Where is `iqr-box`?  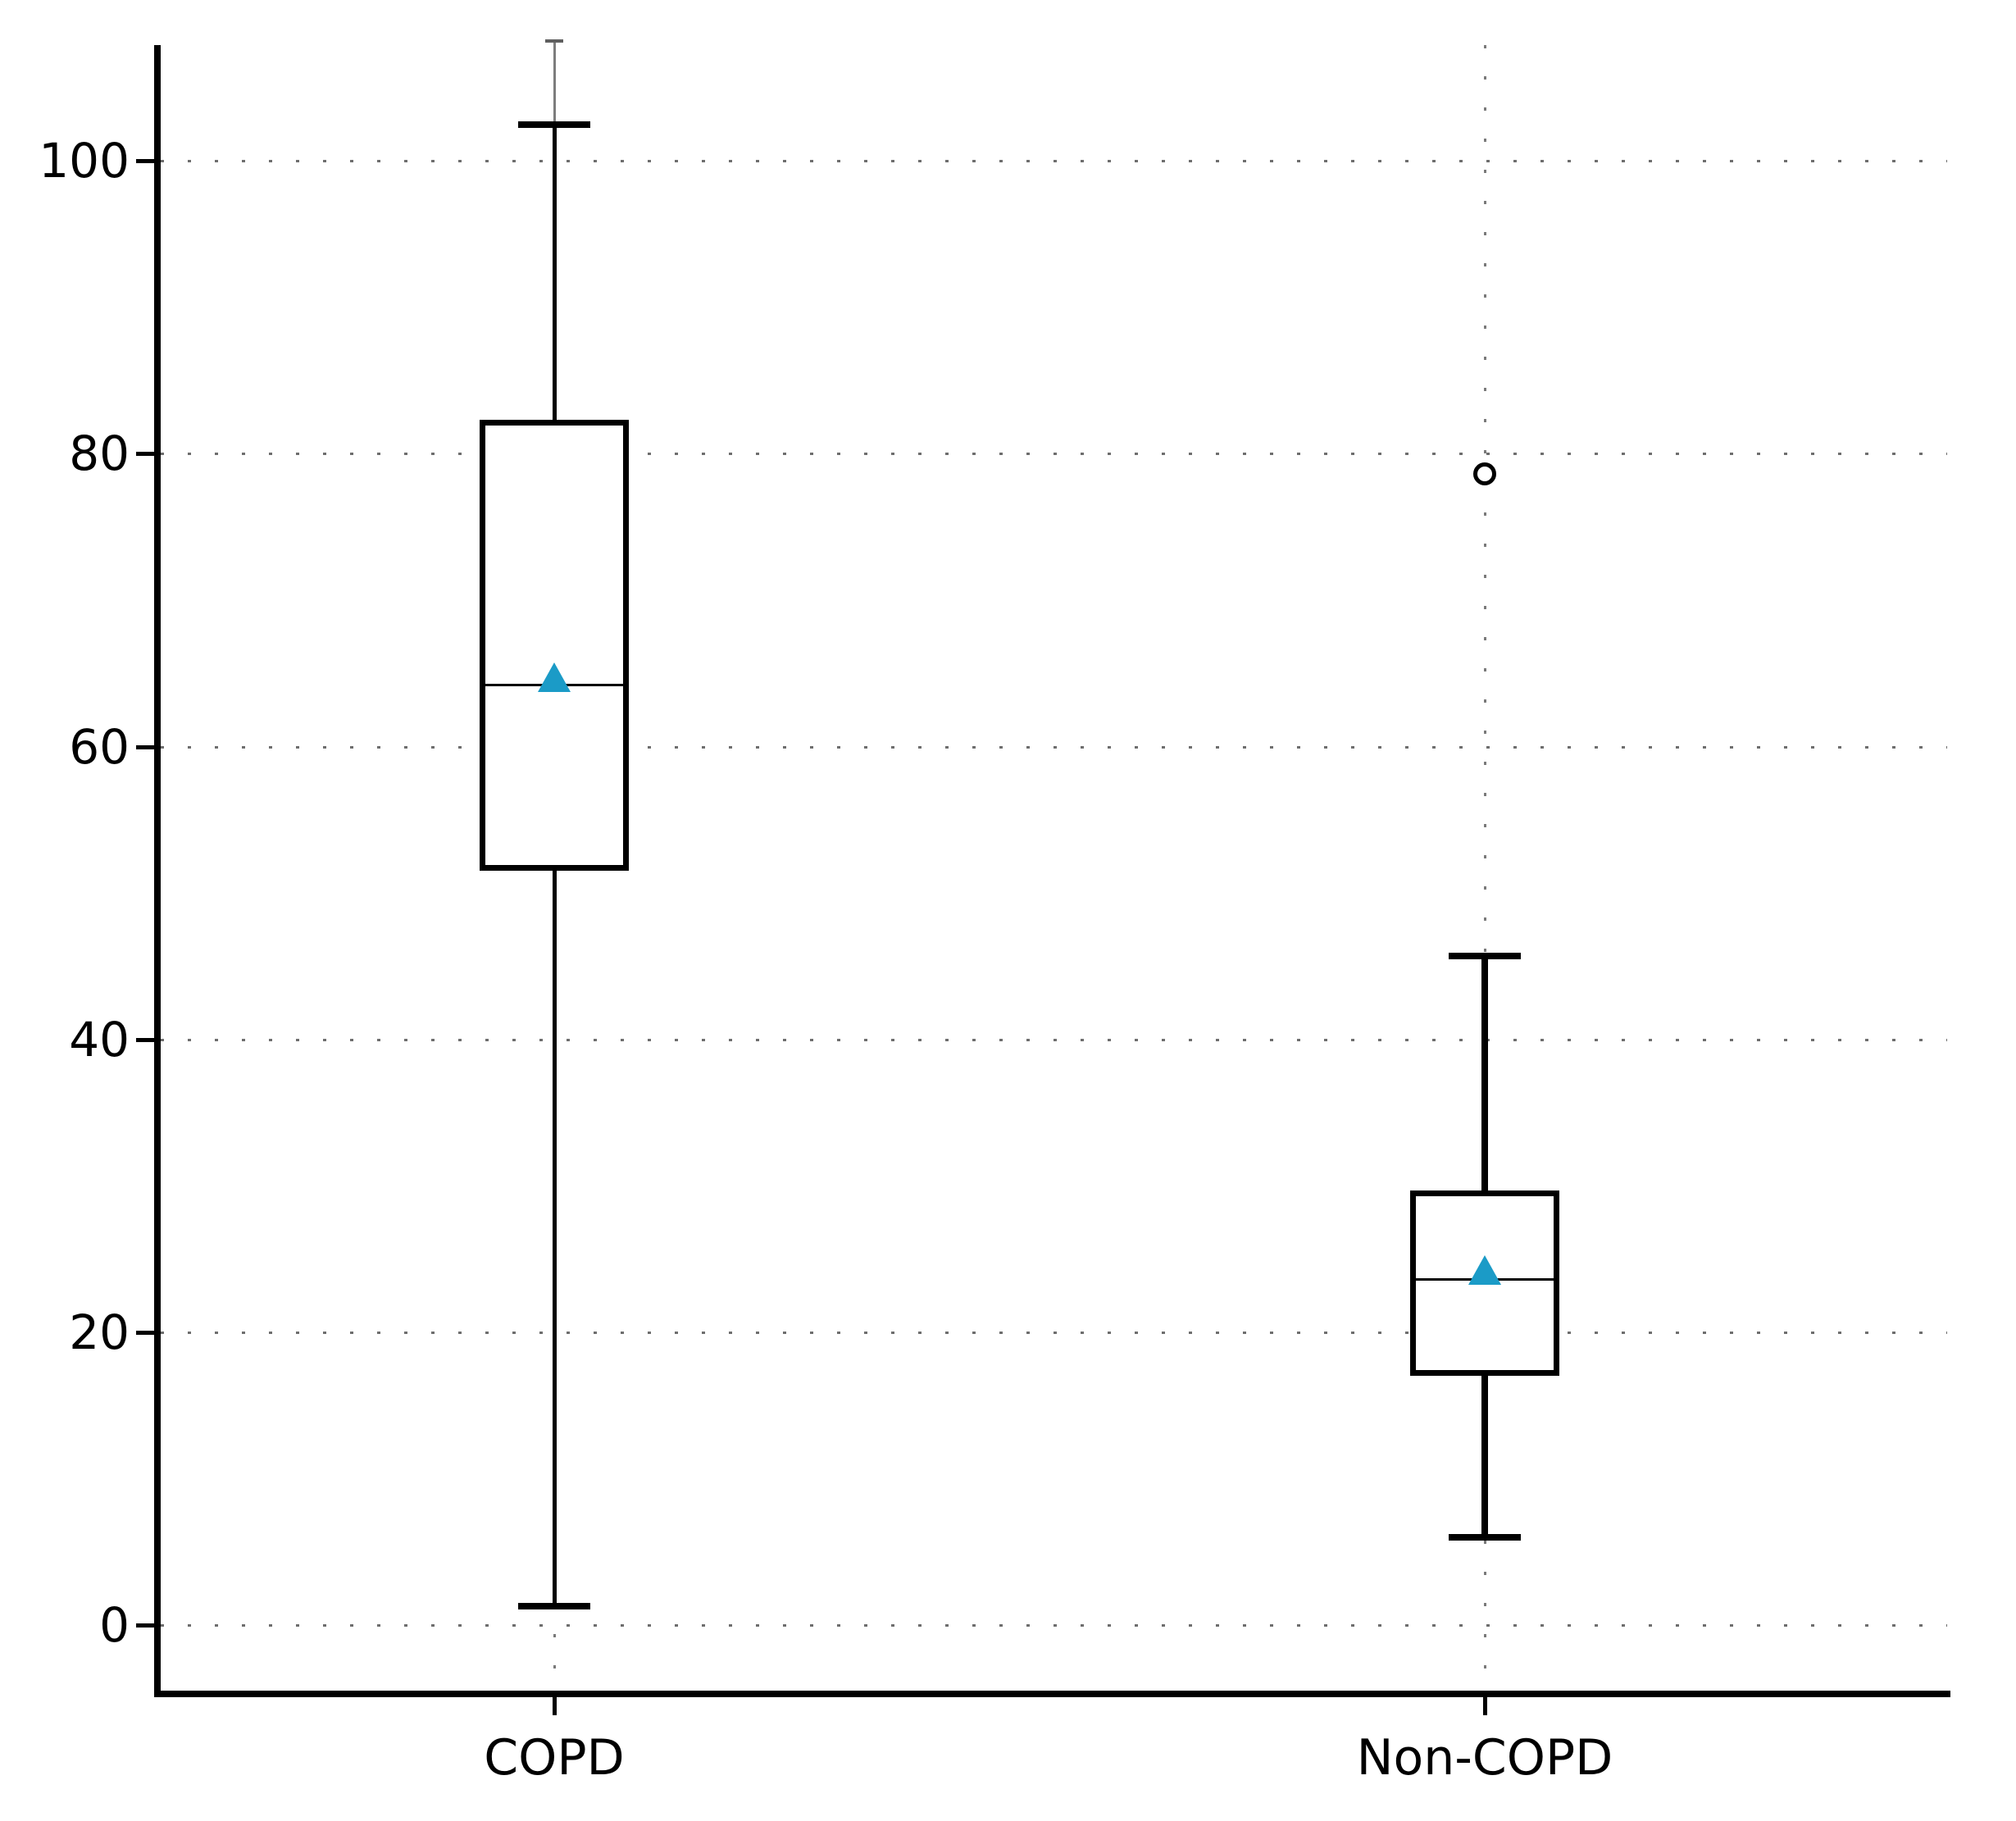
iqr-box is located at coordinates (554, 646).